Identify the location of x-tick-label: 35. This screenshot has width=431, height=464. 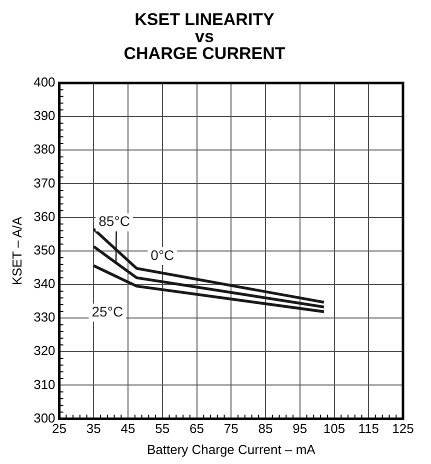
(93, 428).